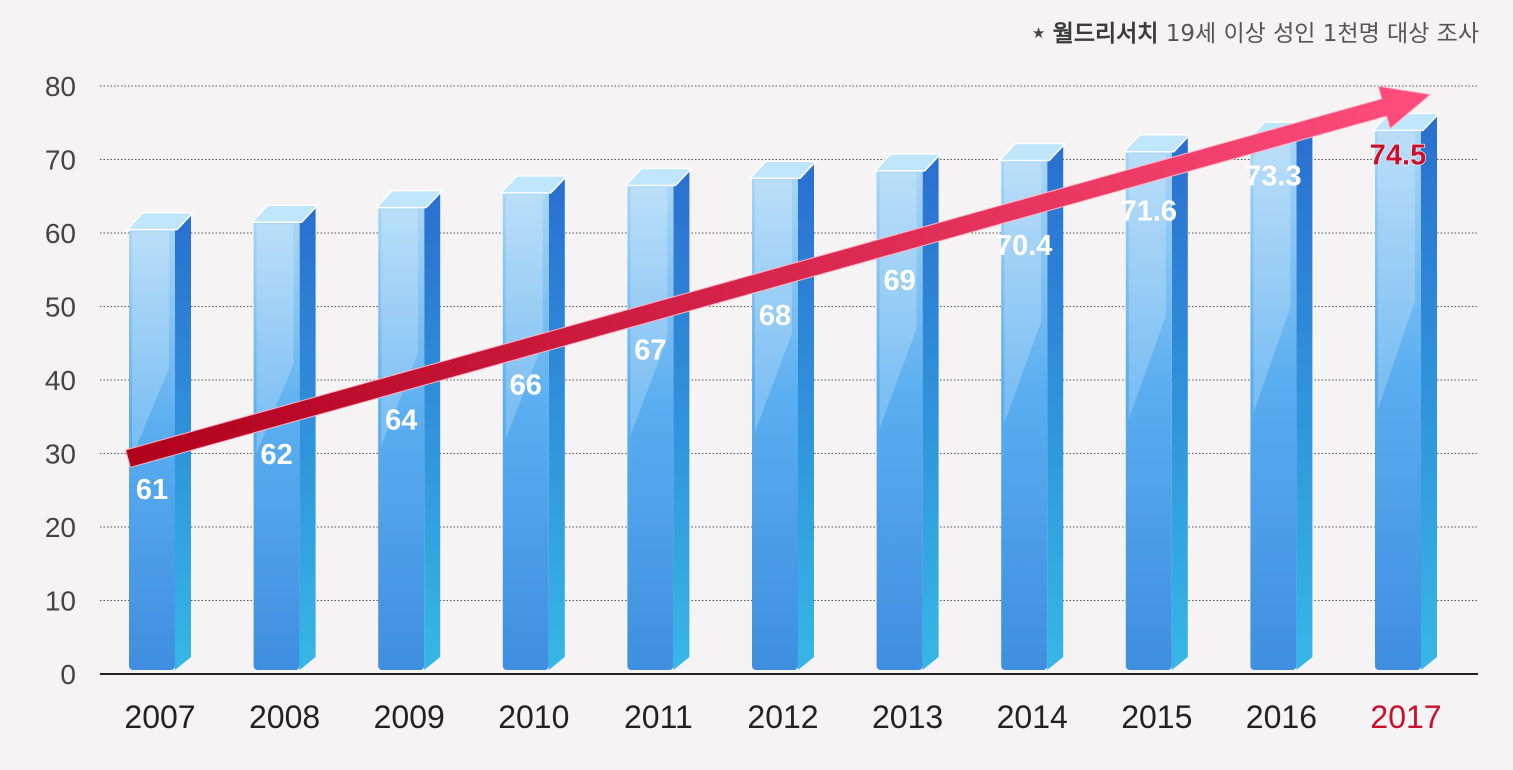 The height and width of the screenshot is (770, 1513). Describe the element at coordinates (1156, 717) in the screenshot. I see `x-tick-label: 2015` at that location.